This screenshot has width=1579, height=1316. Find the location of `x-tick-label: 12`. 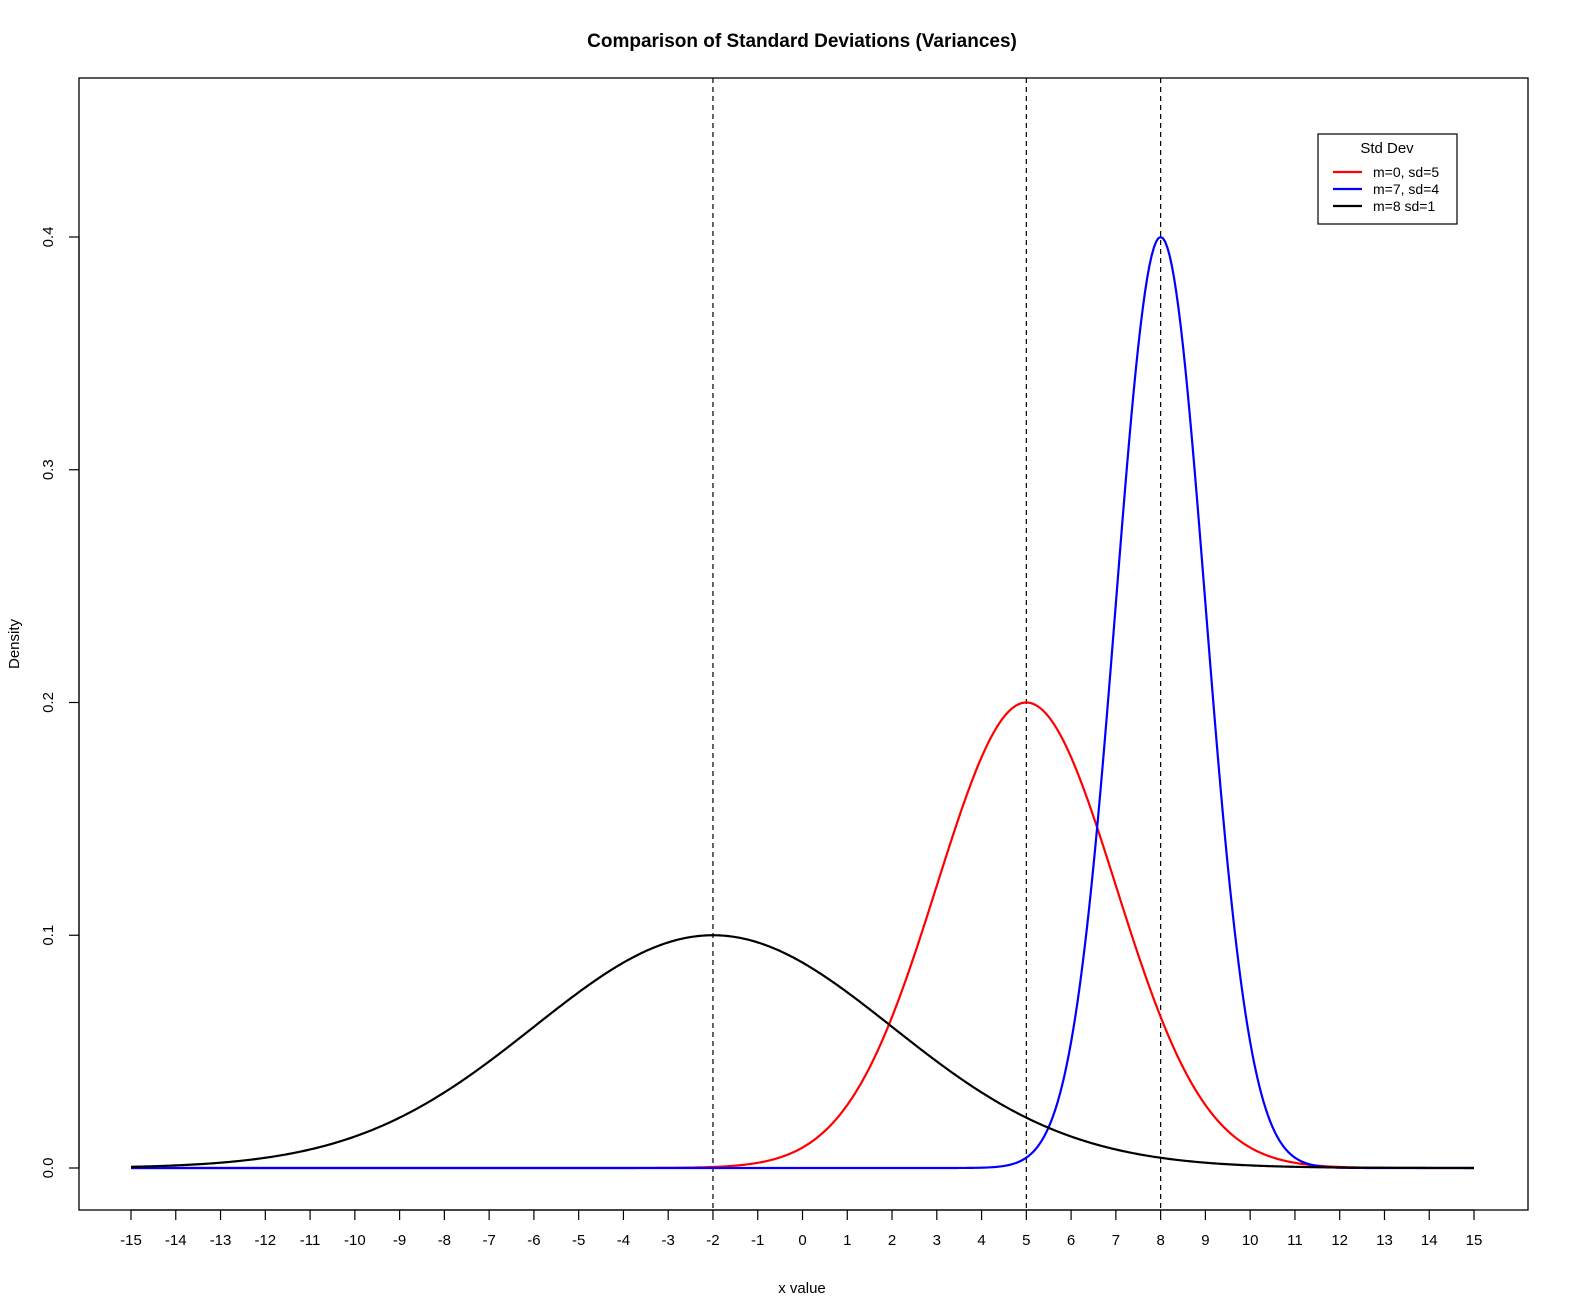

x-tick-label: 12 is located at coordinates (1339, 1240).